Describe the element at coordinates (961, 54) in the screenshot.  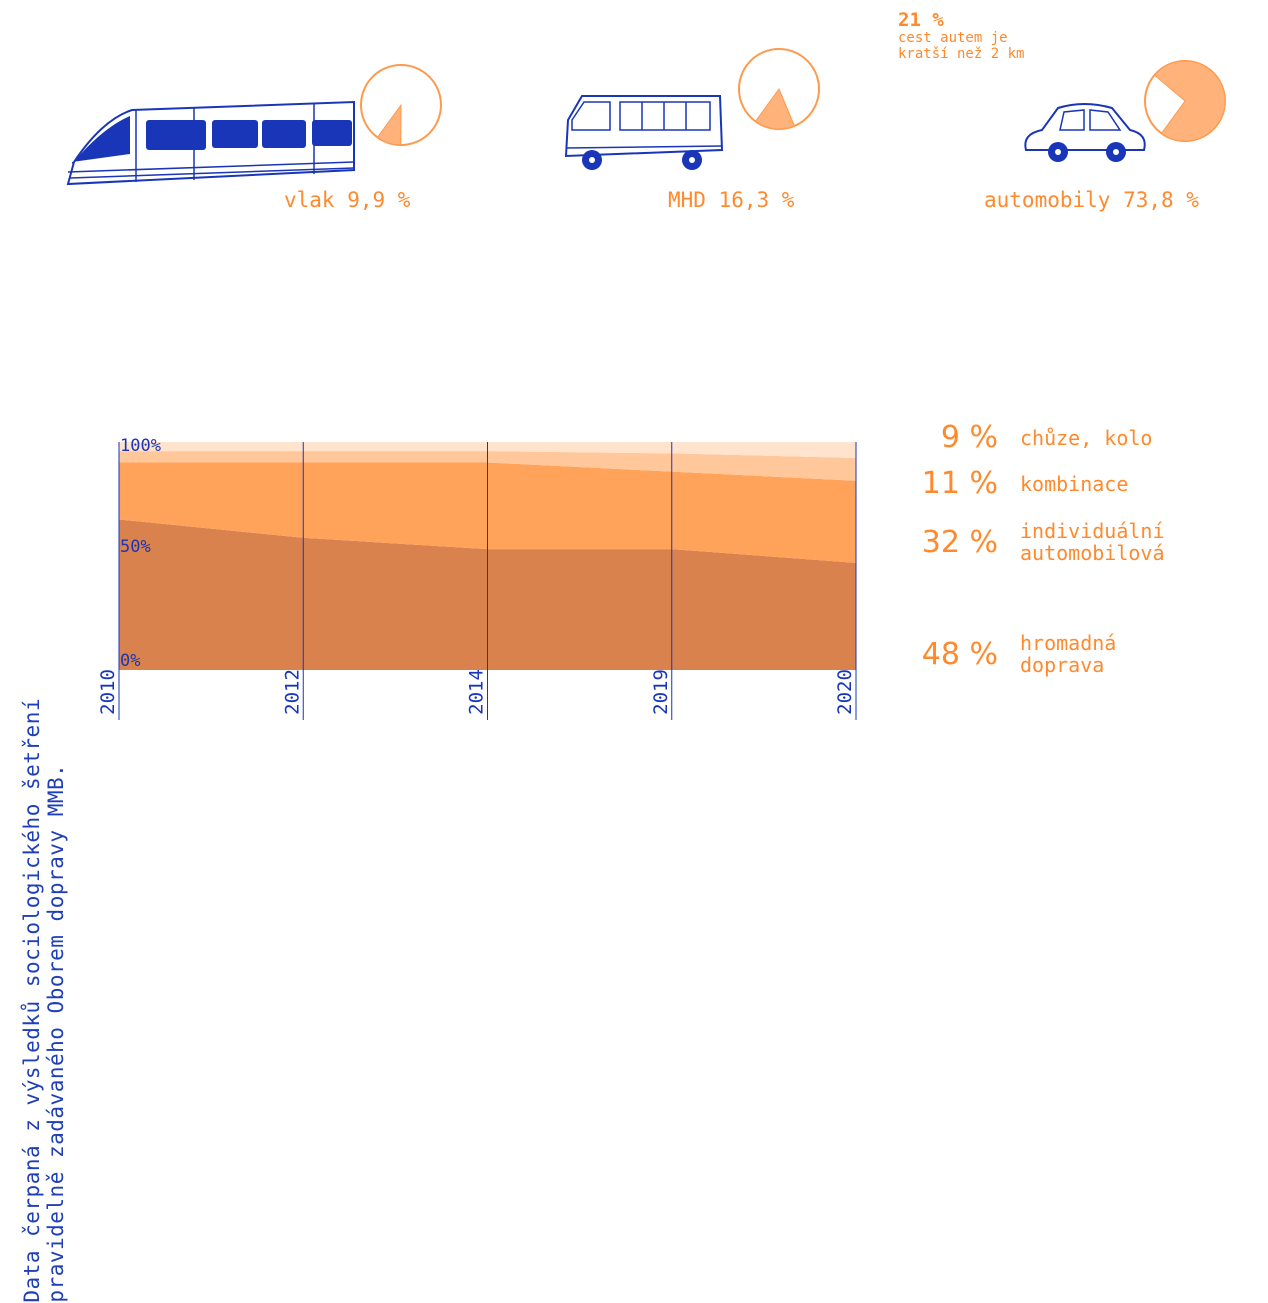
I see `car-note-line-2: kratší než 2 km` at that location.